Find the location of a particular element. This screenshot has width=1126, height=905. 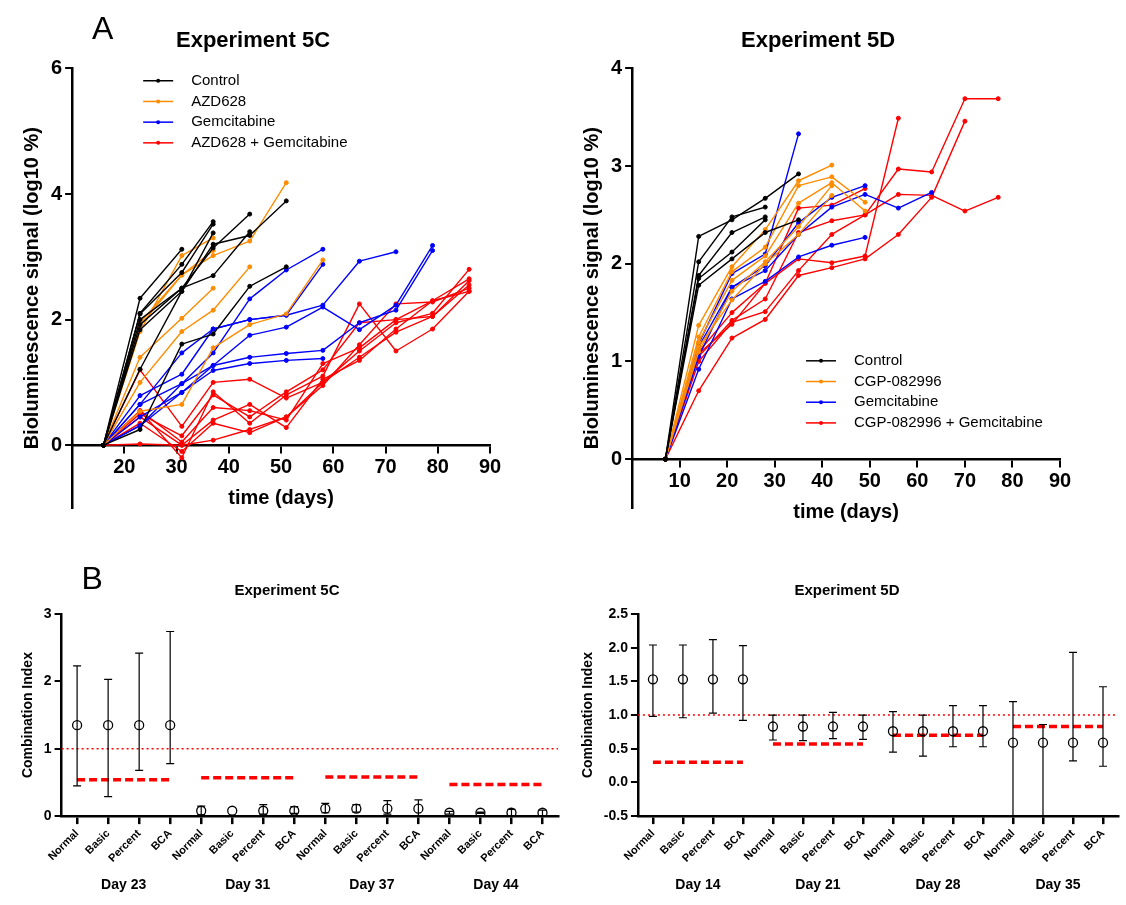

y-tick-label: -0.5 is located at coordinates (616, 814).